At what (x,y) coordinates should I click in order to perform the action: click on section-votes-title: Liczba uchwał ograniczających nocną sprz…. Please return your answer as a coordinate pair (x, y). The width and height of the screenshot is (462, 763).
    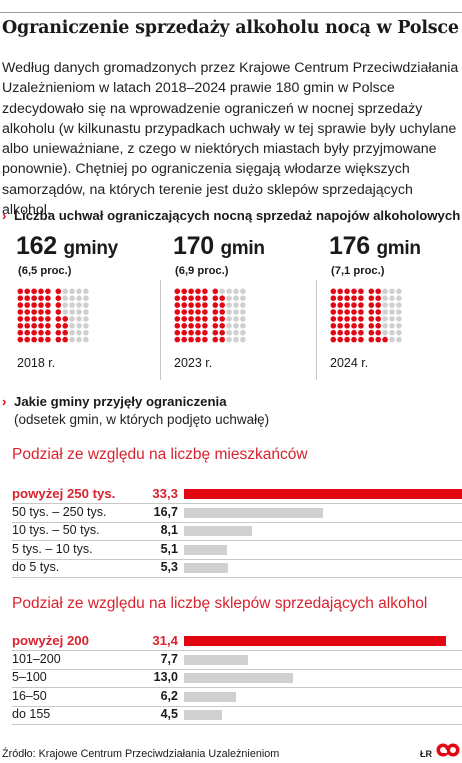
    Looking at the image, I should click on (237, 215).